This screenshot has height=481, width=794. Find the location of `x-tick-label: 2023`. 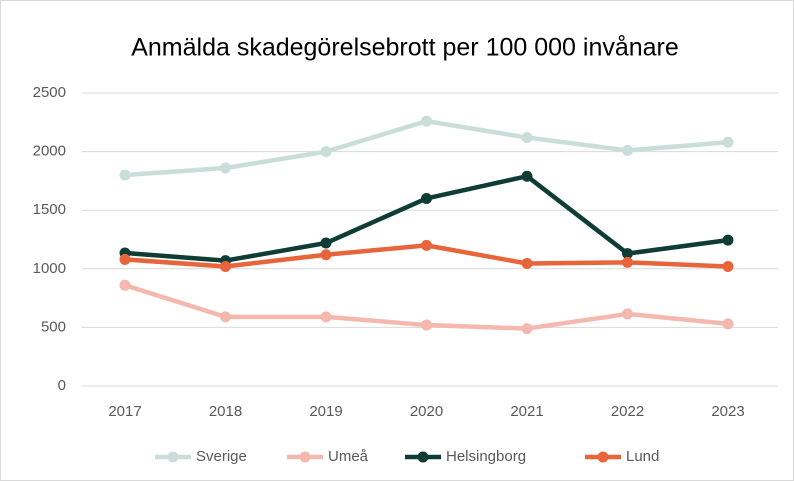

x-tick-label: 2023 is located at coordinates (727, 411).